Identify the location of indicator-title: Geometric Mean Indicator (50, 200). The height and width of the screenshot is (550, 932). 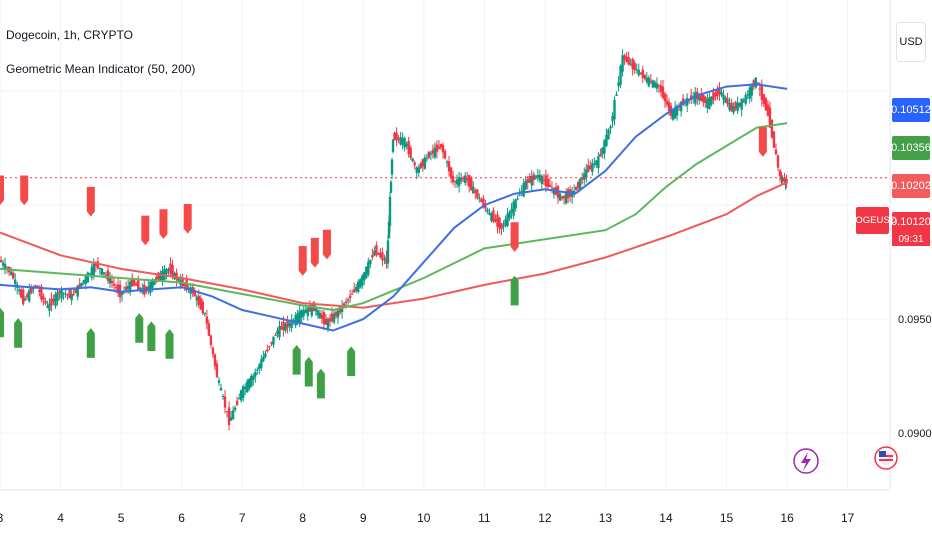
(101, 69).